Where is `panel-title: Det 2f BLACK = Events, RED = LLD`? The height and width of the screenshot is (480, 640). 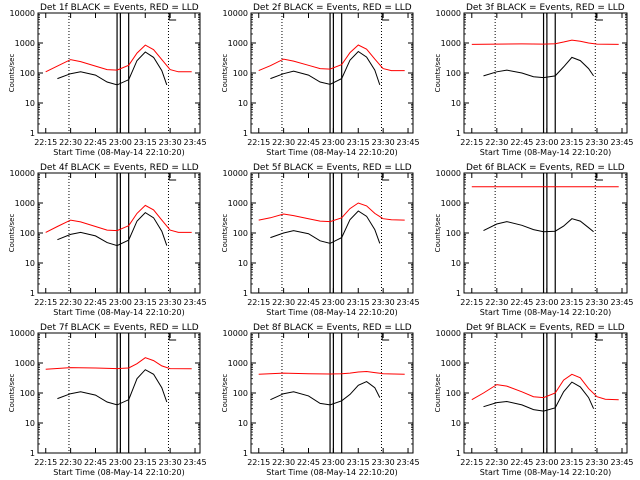 panel-title: Det 2f BLACK = Events, RED = LLD is located at coordinates (332, 8).